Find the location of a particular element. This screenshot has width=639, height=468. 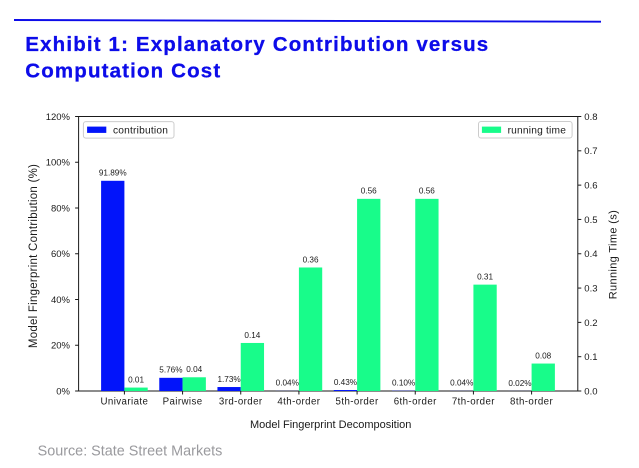

svg-text: 7th-order is located at coordinates (473, 401).